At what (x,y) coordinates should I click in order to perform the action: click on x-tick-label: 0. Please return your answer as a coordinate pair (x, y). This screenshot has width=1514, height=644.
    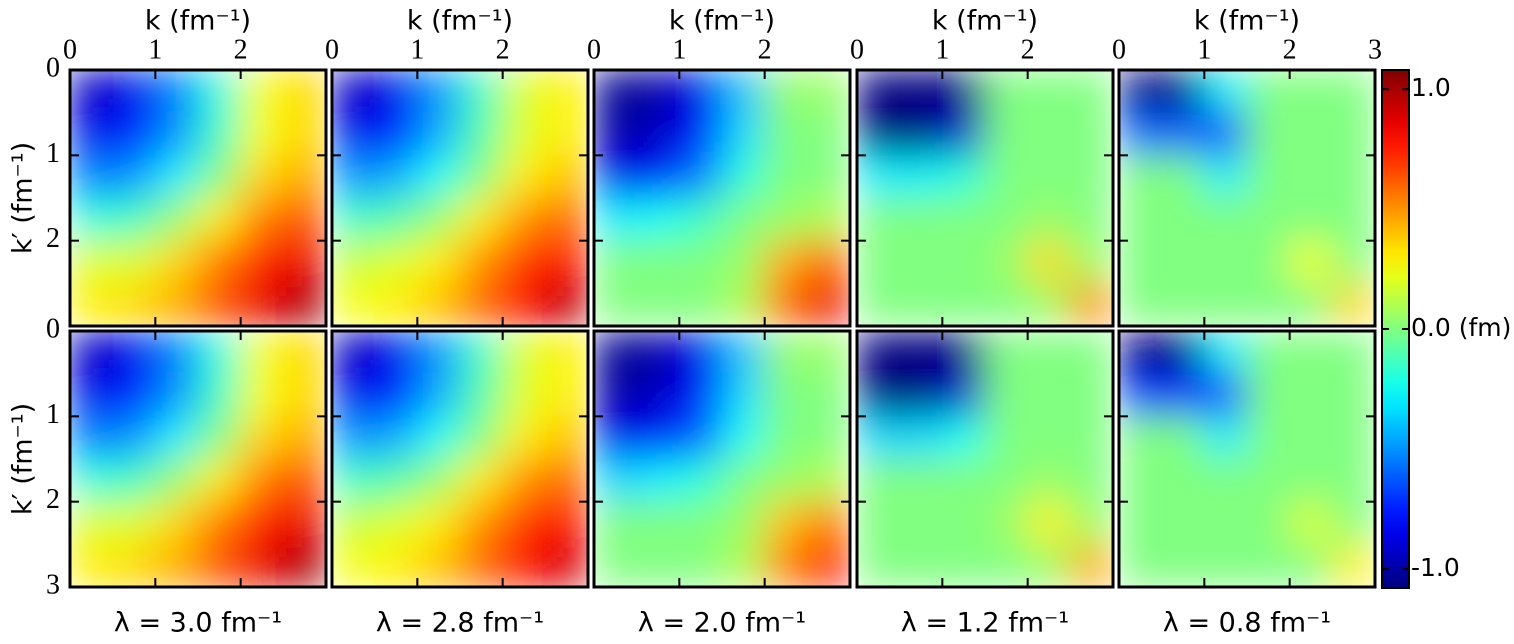
    Looking at the image, I should click on (1119, 49).